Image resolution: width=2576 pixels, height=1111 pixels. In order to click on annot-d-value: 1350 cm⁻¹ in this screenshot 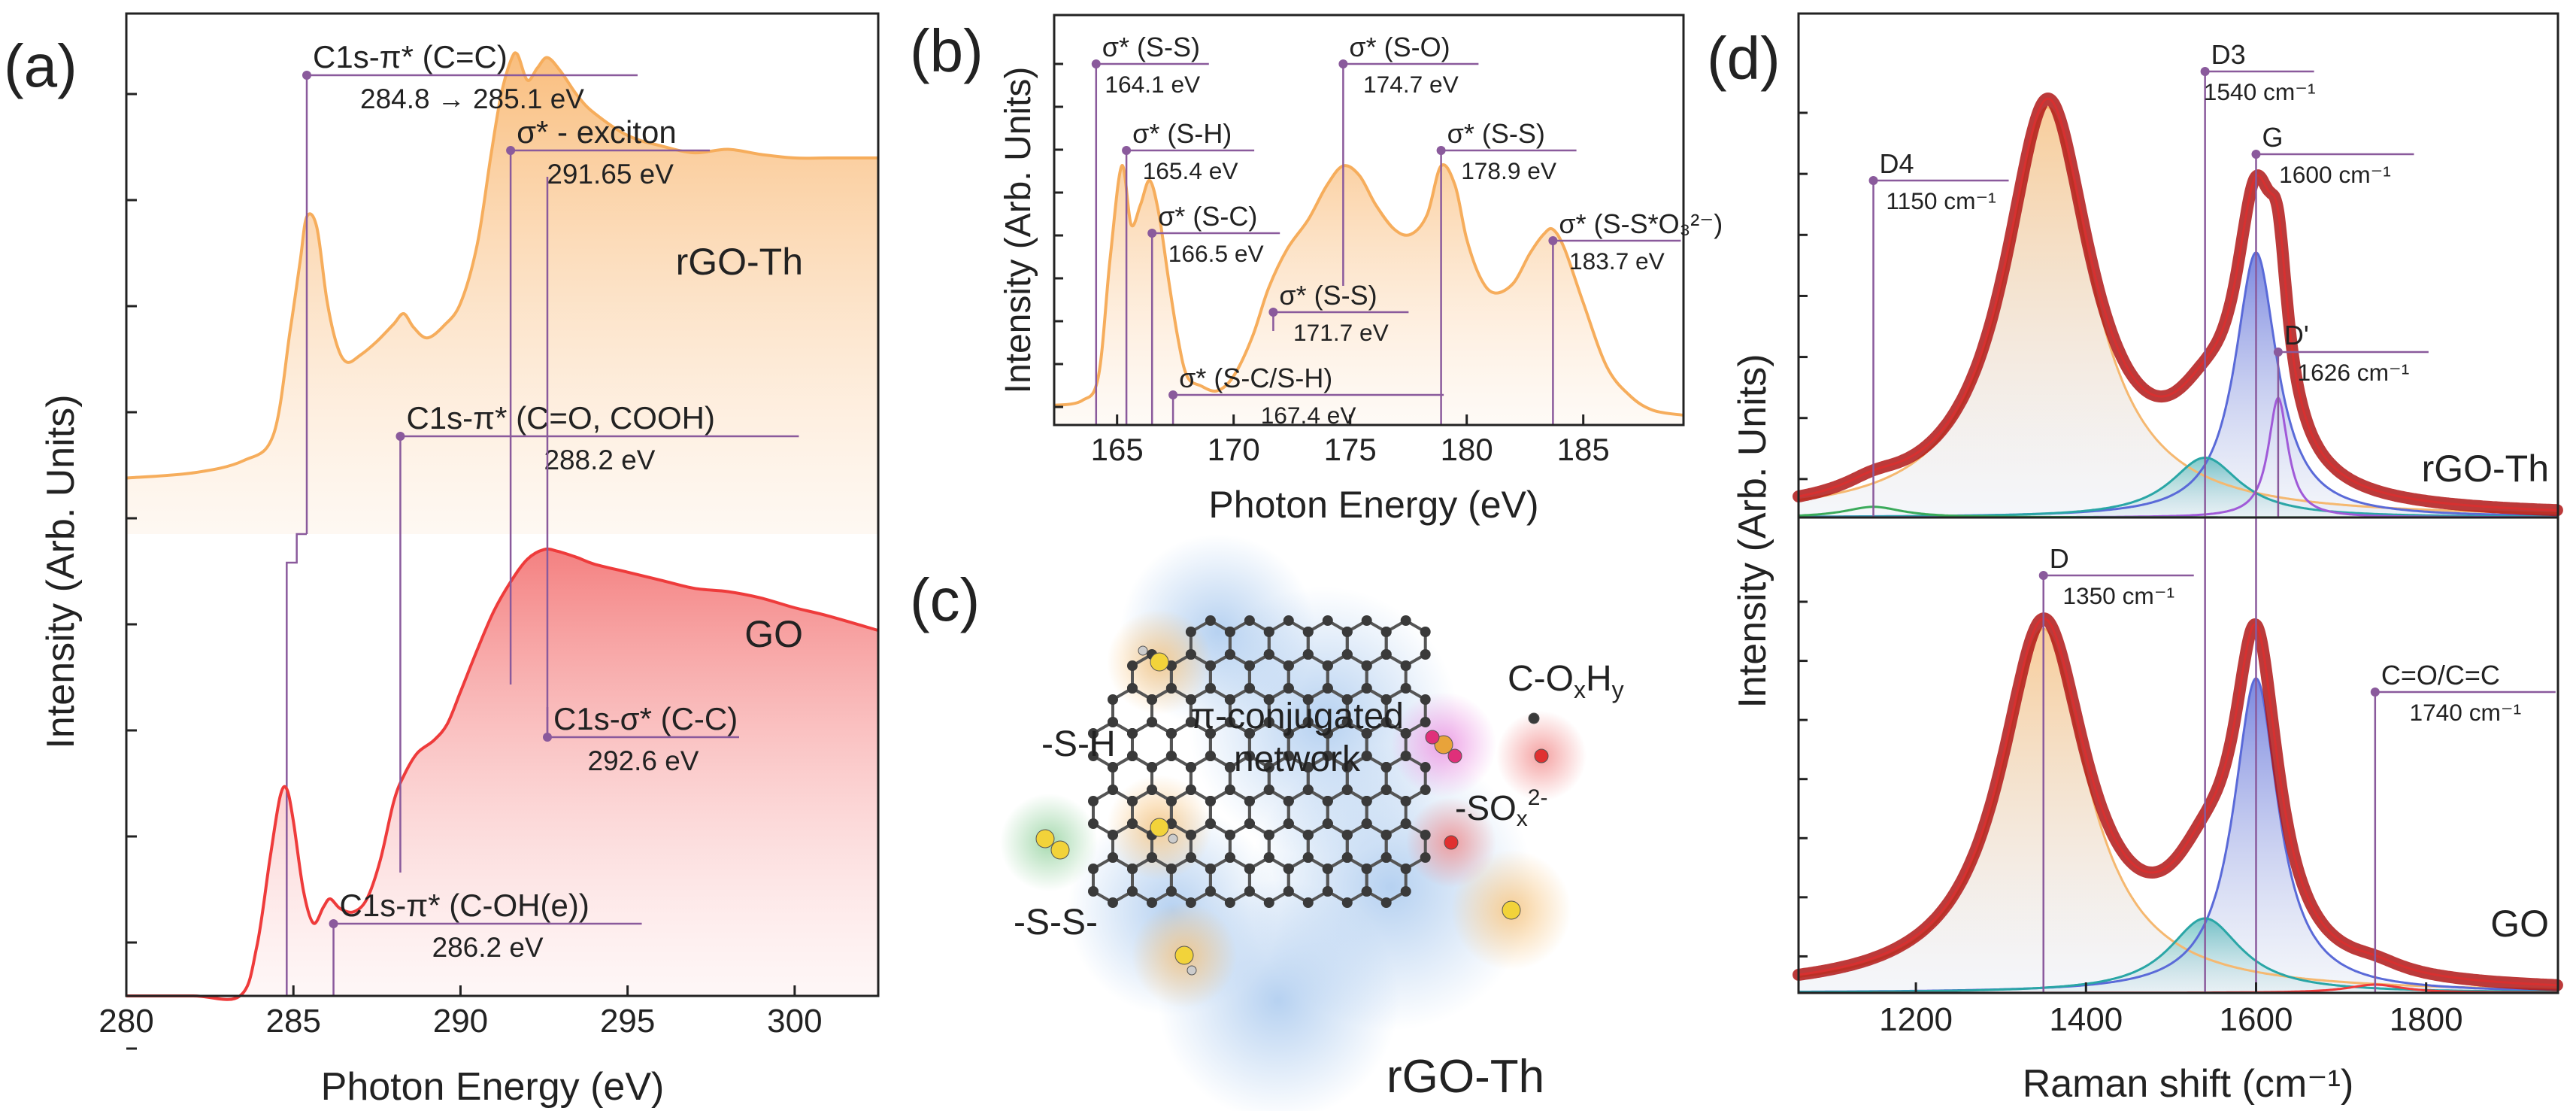, I will do `click(2118, 595)`.